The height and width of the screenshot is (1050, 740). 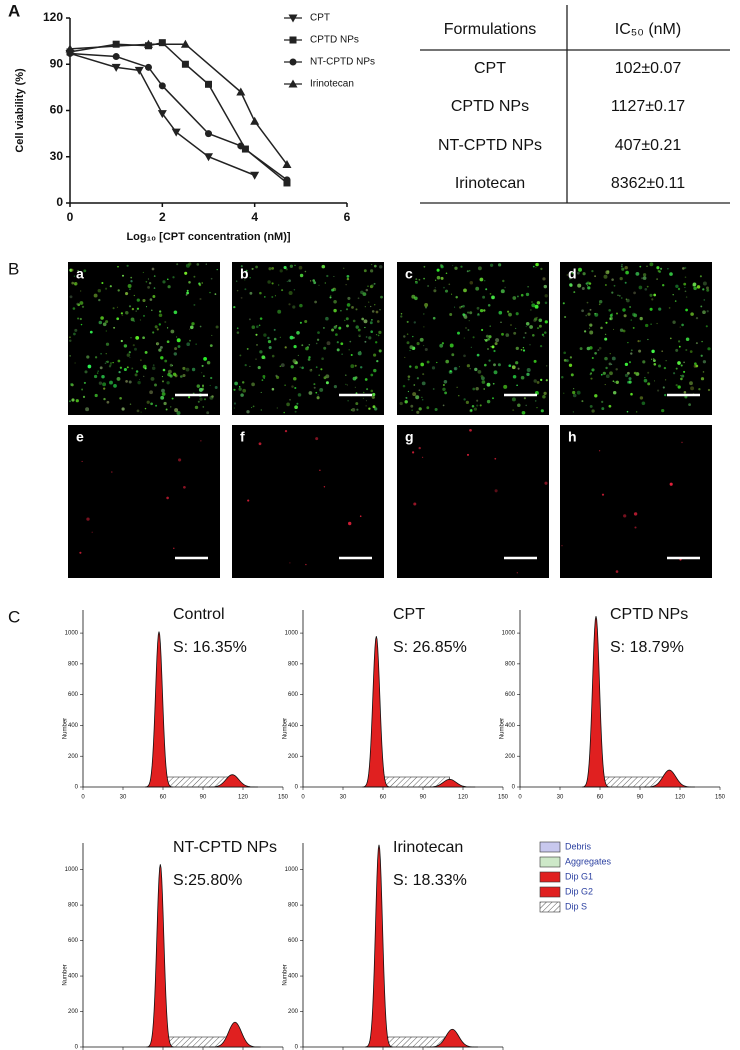 I want to click on y-tick-label: 0, so click(x=297, y=1047).